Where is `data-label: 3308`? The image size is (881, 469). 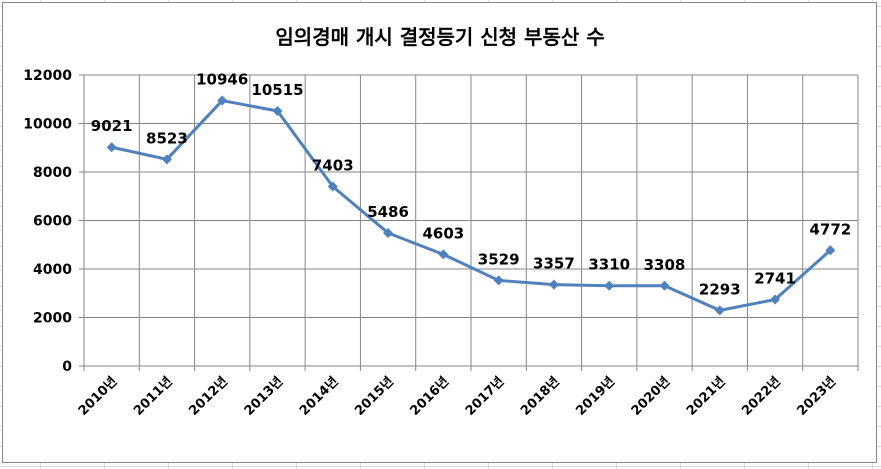 data-label: 3308 is located at coordinates (665, 265).